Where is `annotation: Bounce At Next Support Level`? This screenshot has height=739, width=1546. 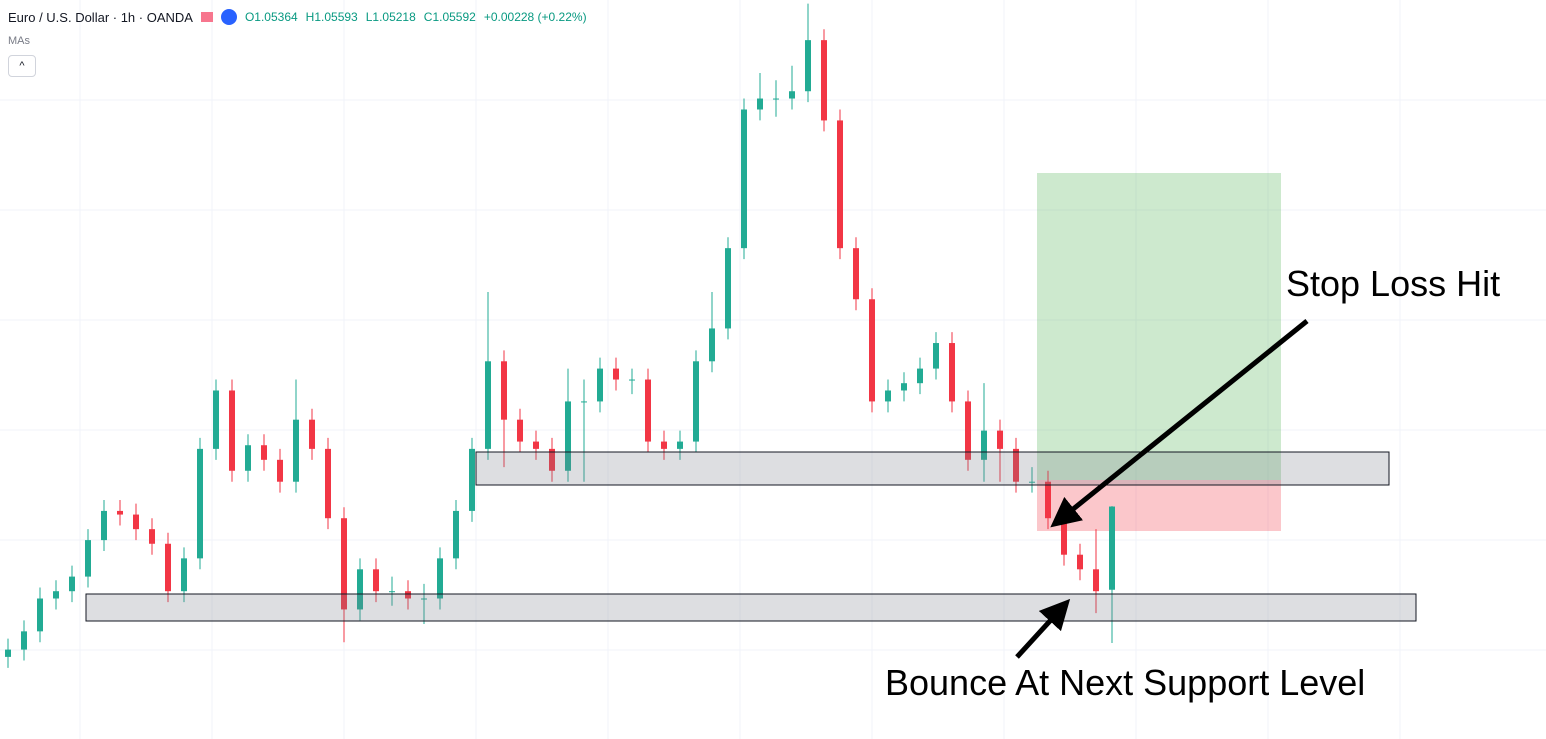
annotation: Bounce At Next Support Level is located at coordinates (1125, 682).